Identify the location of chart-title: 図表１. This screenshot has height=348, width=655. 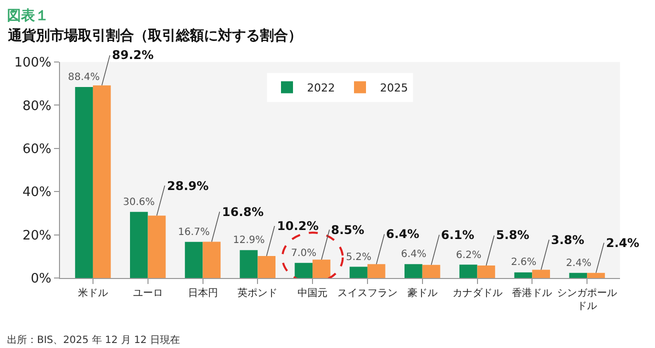
(28, 16).